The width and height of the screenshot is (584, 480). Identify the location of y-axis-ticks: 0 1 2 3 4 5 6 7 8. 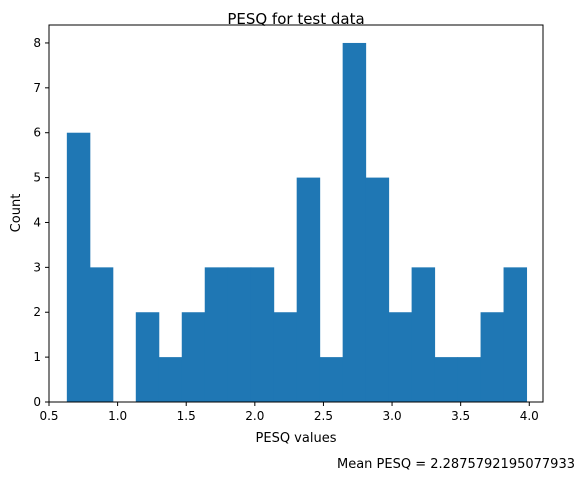
(41, 222).